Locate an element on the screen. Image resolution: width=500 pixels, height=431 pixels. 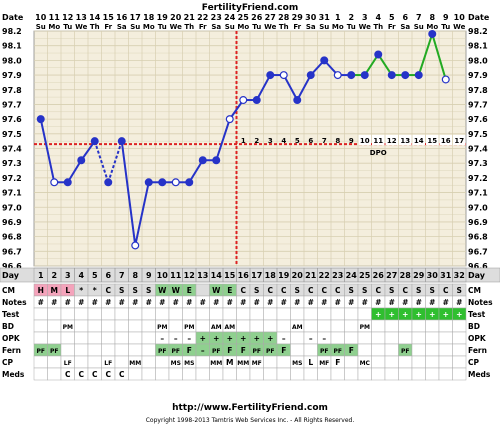
day-tick: 32 is located at coordinates (459, 275).